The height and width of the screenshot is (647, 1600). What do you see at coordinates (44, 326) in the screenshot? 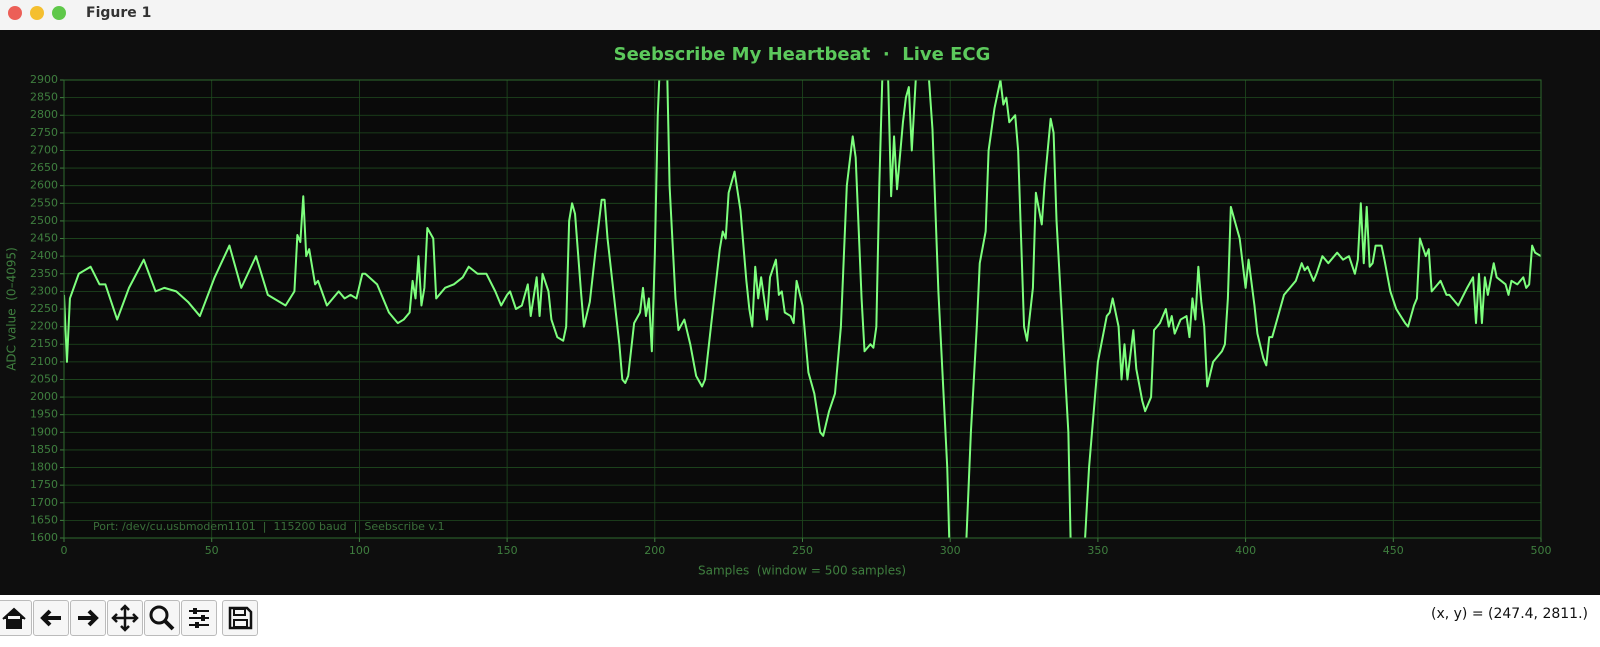
I see `y-tick-label: 2200` at bounding box center [44, 326].